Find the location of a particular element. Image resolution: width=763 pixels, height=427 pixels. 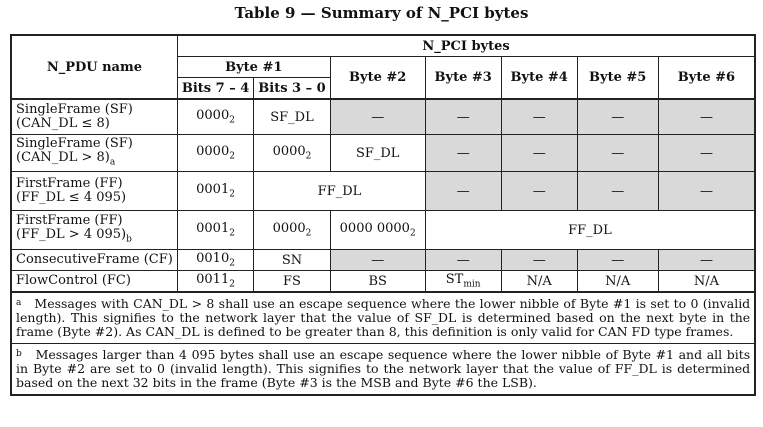

header-byte3: Byte #3 is located at coordinates (463, 78).